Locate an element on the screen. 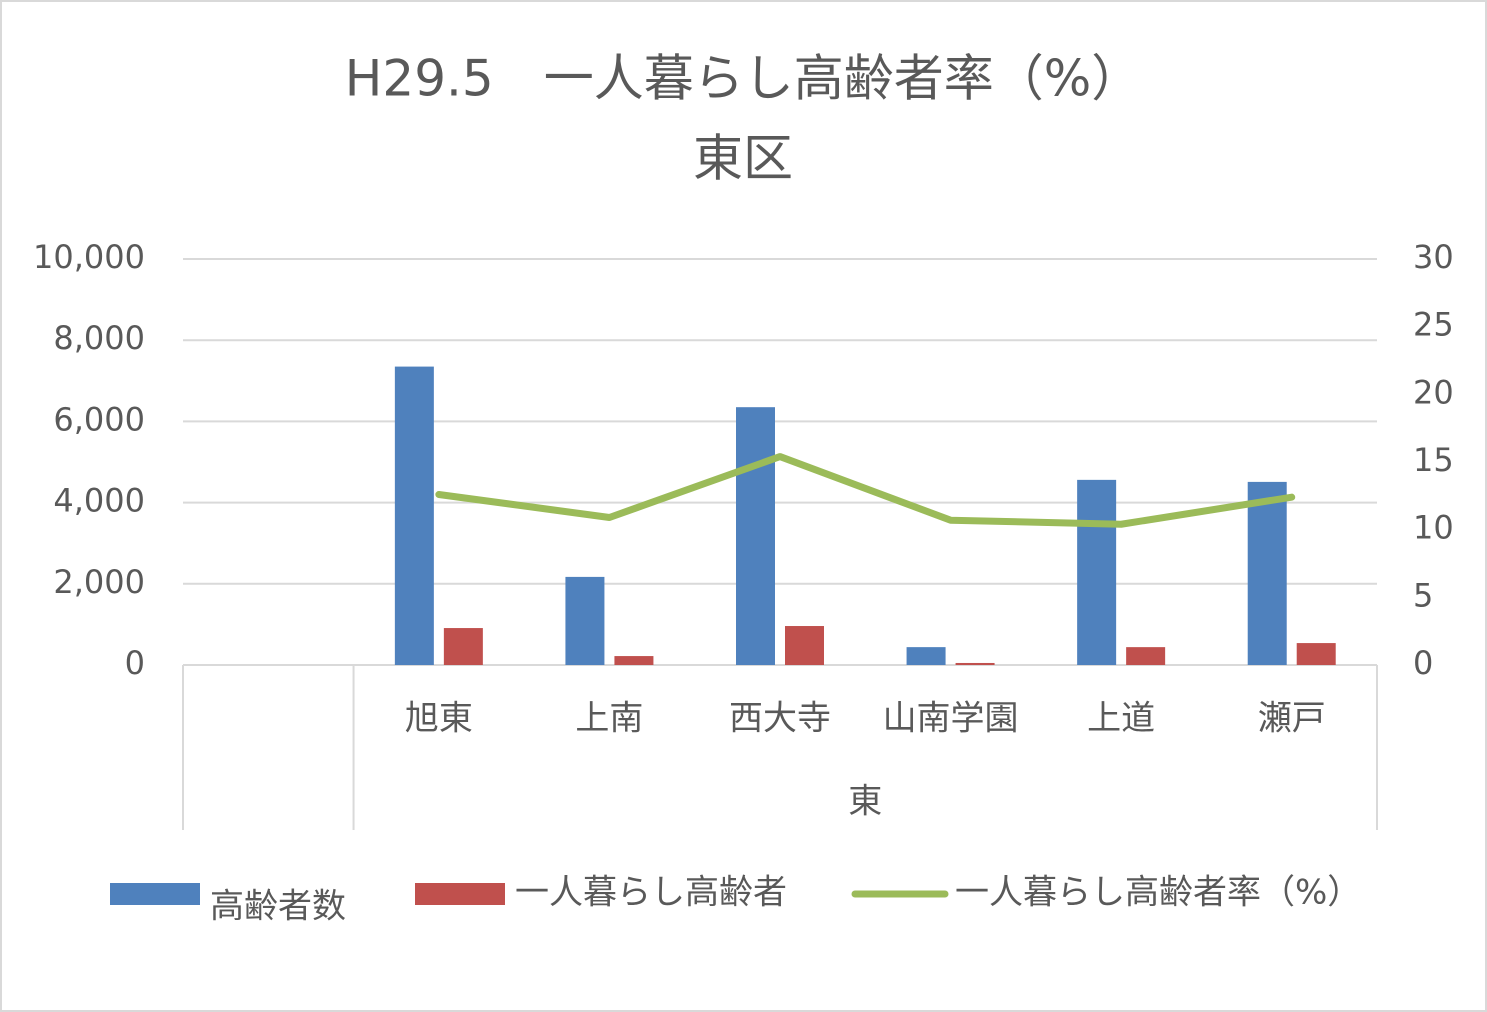  y2-tick-label: 10 is located at coordinates (1433, 528).